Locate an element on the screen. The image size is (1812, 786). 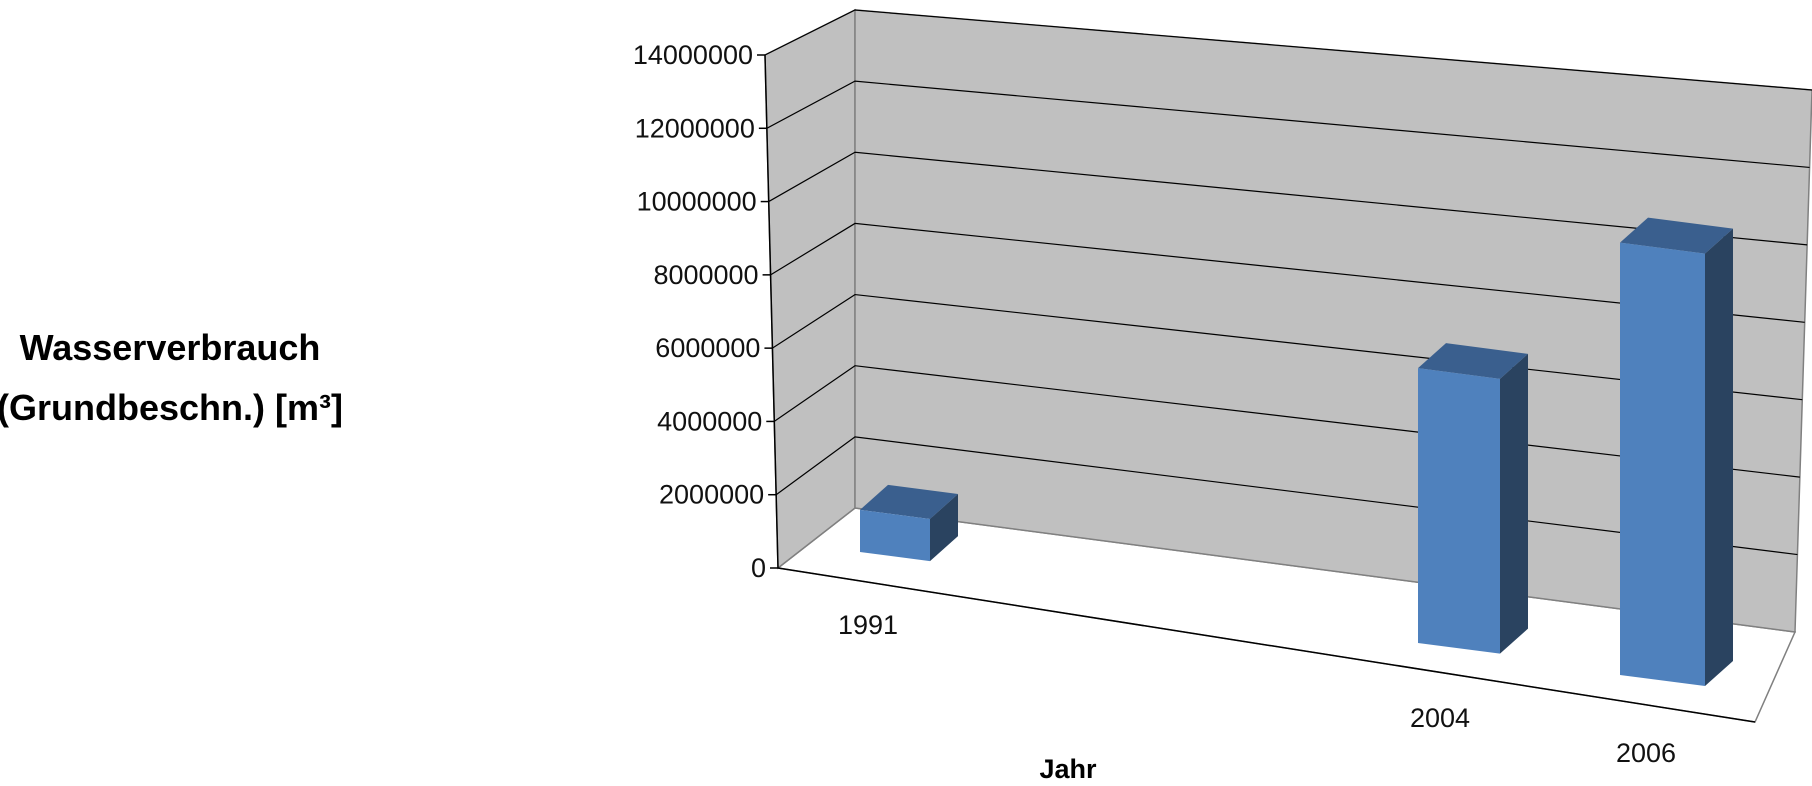
y-tick-label: 2000000 is located at coordinates (711, 495).